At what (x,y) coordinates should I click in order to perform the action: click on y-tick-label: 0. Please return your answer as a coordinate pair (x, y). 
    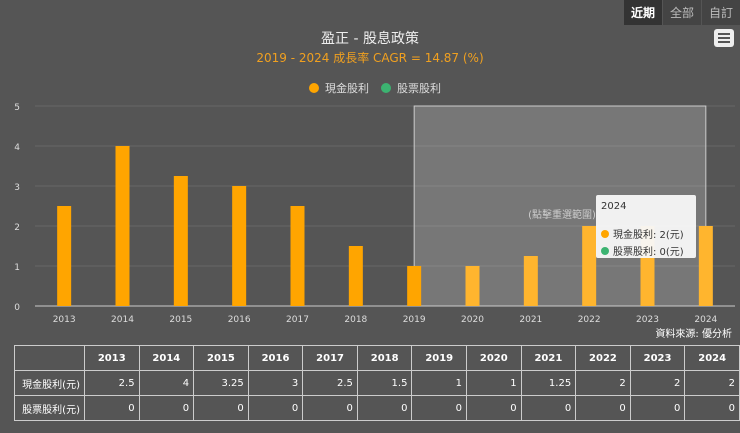
    Looking at the image, I should click on (17, 308).